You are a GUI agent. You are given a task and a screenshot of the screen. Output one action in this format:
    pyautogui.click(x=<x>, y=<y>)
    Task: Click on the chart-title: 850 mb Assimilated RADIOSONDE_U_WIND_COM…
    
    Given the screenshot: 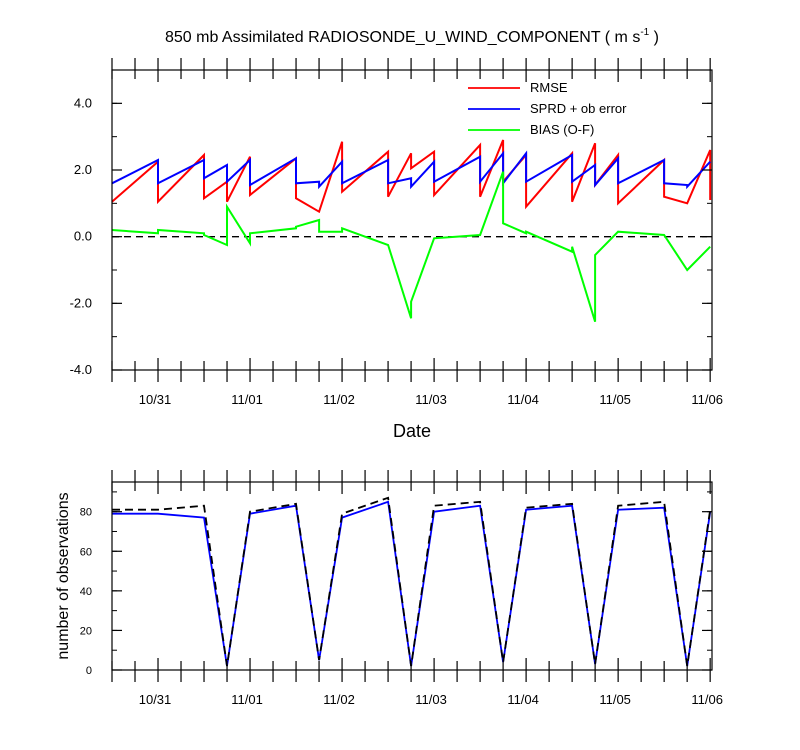 What is the action you would take?
    pyautogui.click(x=412, y=36)
    